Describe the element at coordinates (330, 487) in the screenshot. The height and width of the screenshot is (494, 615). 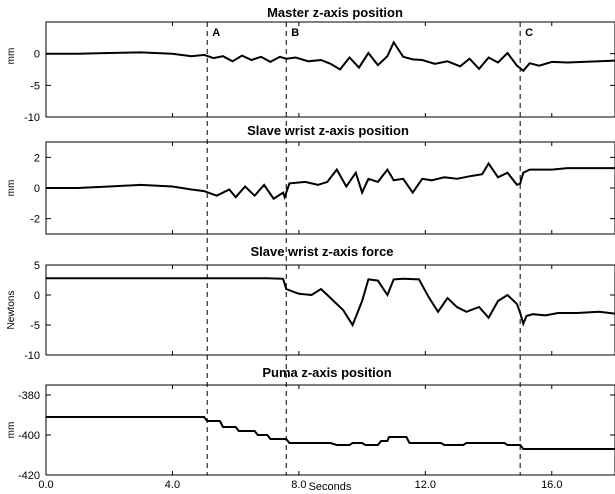
I see `x-axis-label: Seconds` at that location.